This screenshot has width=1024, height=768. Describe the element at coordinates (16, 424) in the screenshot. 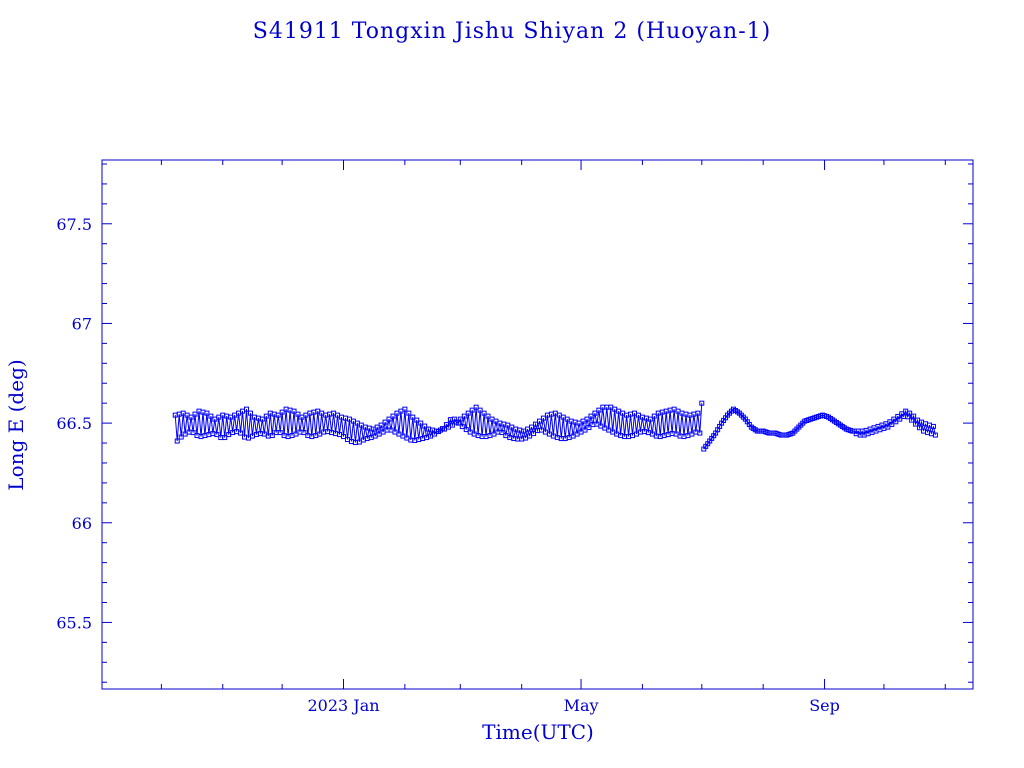

I see `y-axis-label: Long E (deg)` at that location.